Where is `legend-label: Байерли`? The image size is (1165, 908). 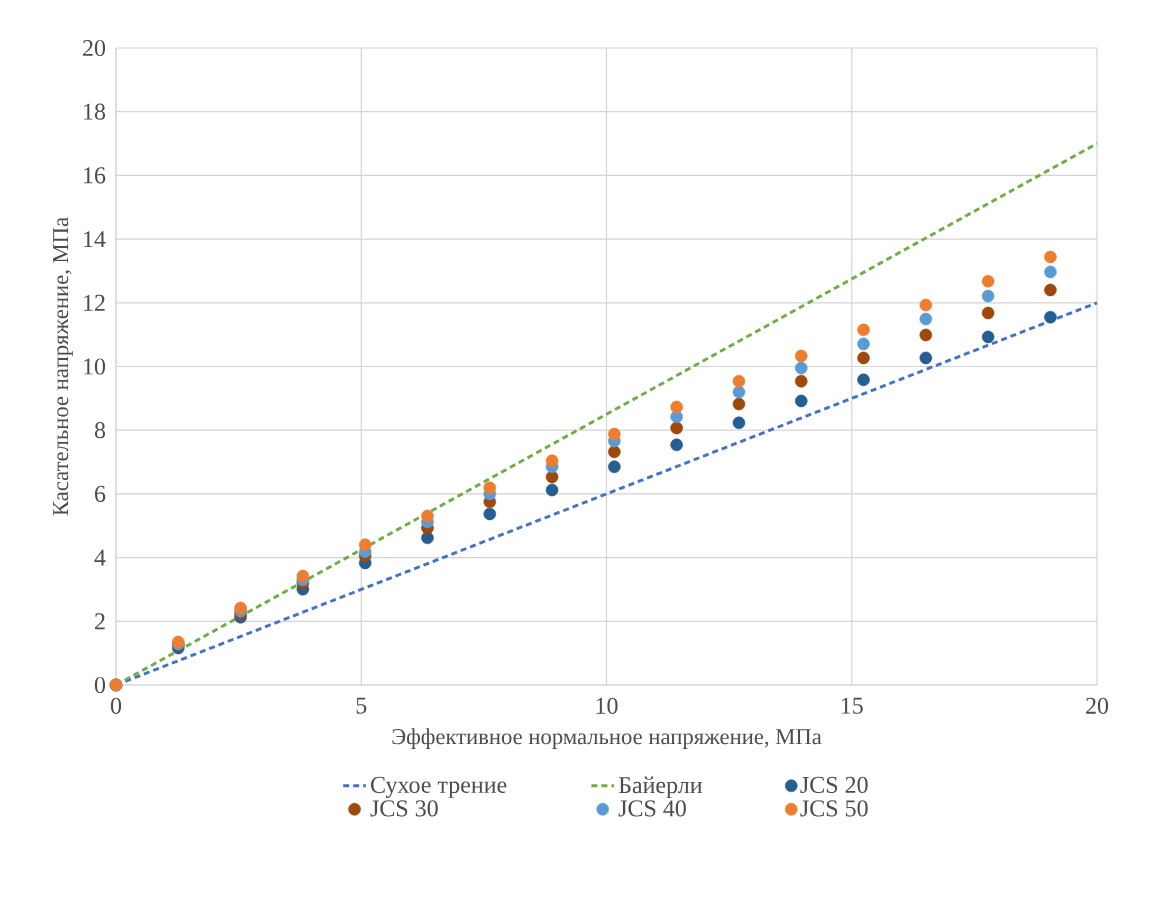 legend-label: Байерли is located at coordinates (660, 787).